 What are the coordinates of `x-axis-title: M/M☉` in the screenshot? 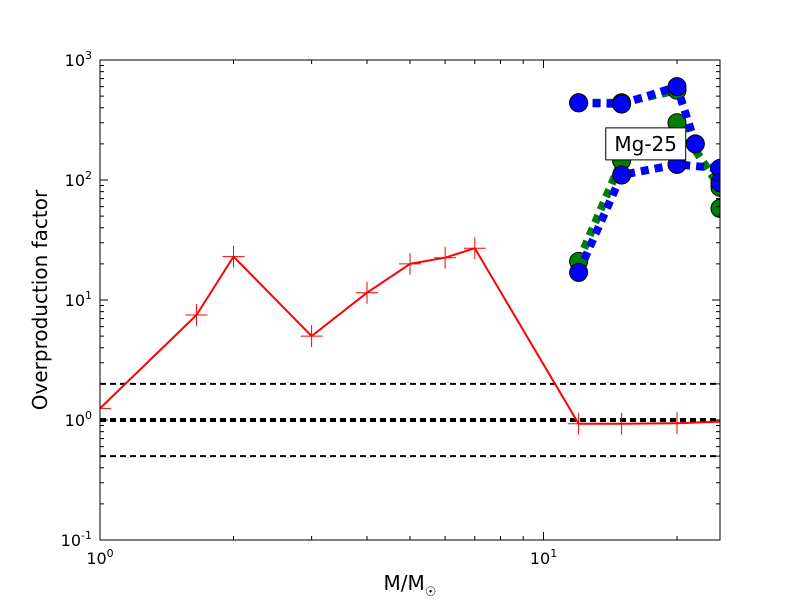 It's located at (410, 585).